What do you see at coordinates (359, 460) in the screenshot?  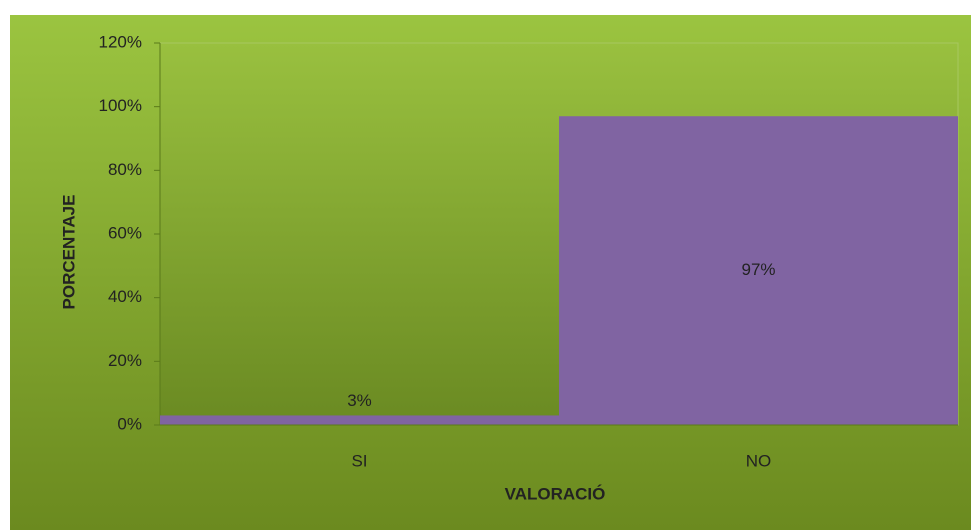 I see `x-tick-label: SI` at bounding box center [359, 460].